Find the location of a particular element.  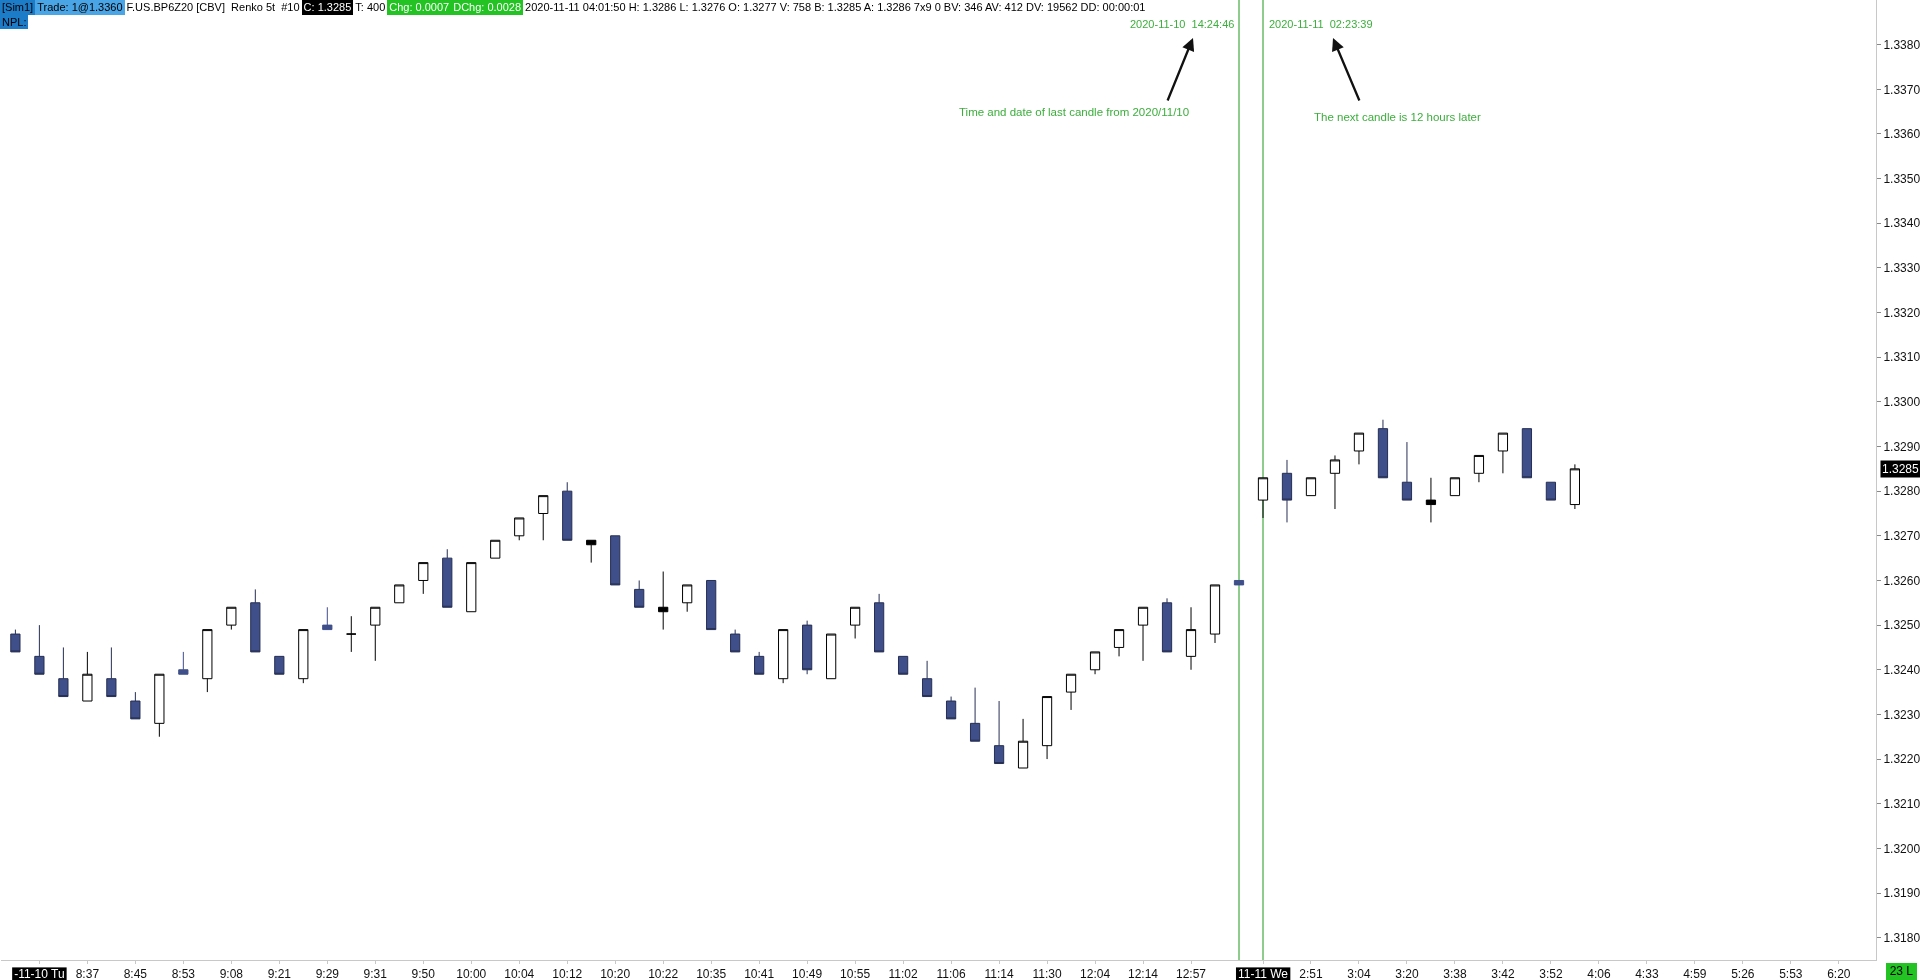

annotation: C: 1.3285 is located at coordinates (327, 7).